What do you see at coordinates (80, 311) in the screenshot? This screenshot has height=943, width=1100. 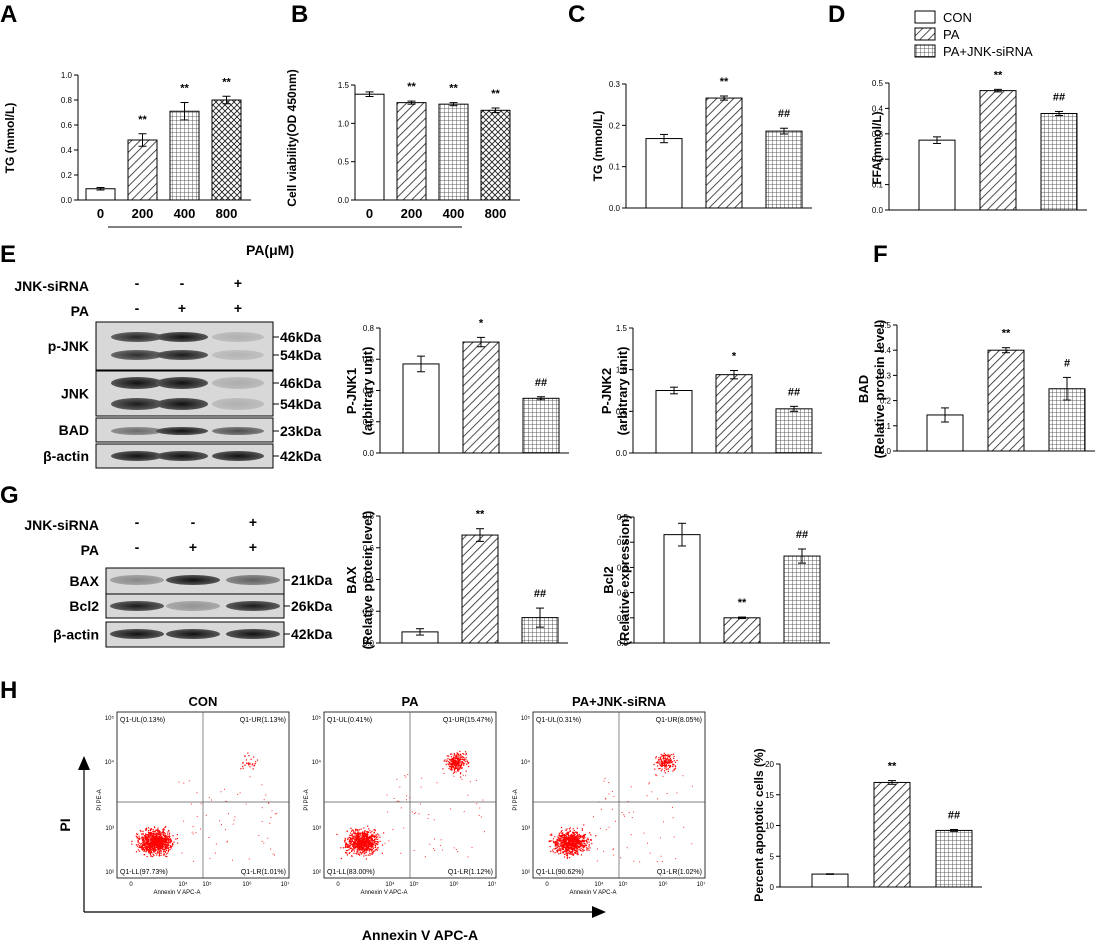 I see `treatment-label: PA` at bounding box center [80, 311].